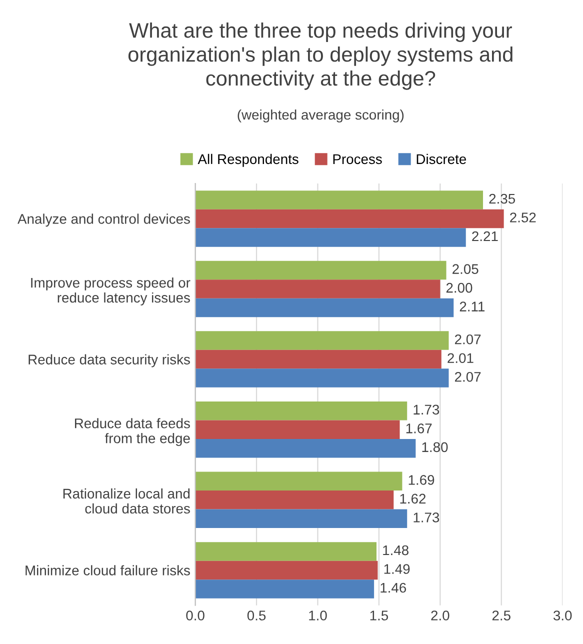 This screenshot has width=583, height=644. What do you see at coordinates (562, 615) in the screenshot?
I see `x-tick-label: 3.0` at bounding box center [562, 615].